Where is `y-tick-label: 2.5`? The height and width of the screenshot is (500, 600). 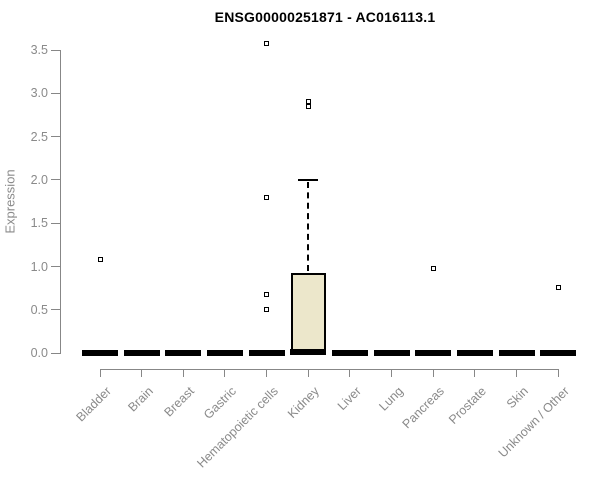
y-tick-label: 2.5 is located at coordinates (39, 136).